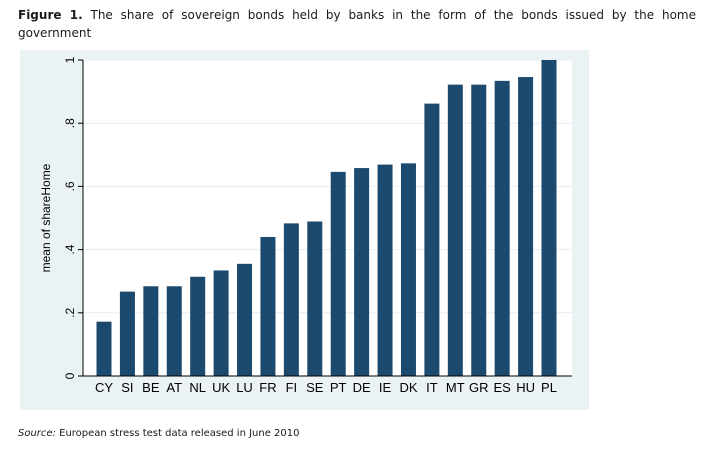  Describe the element at coordinates (46, 217) in the screenshot. I see `y-axis-title: mean of shareHome` at that location.